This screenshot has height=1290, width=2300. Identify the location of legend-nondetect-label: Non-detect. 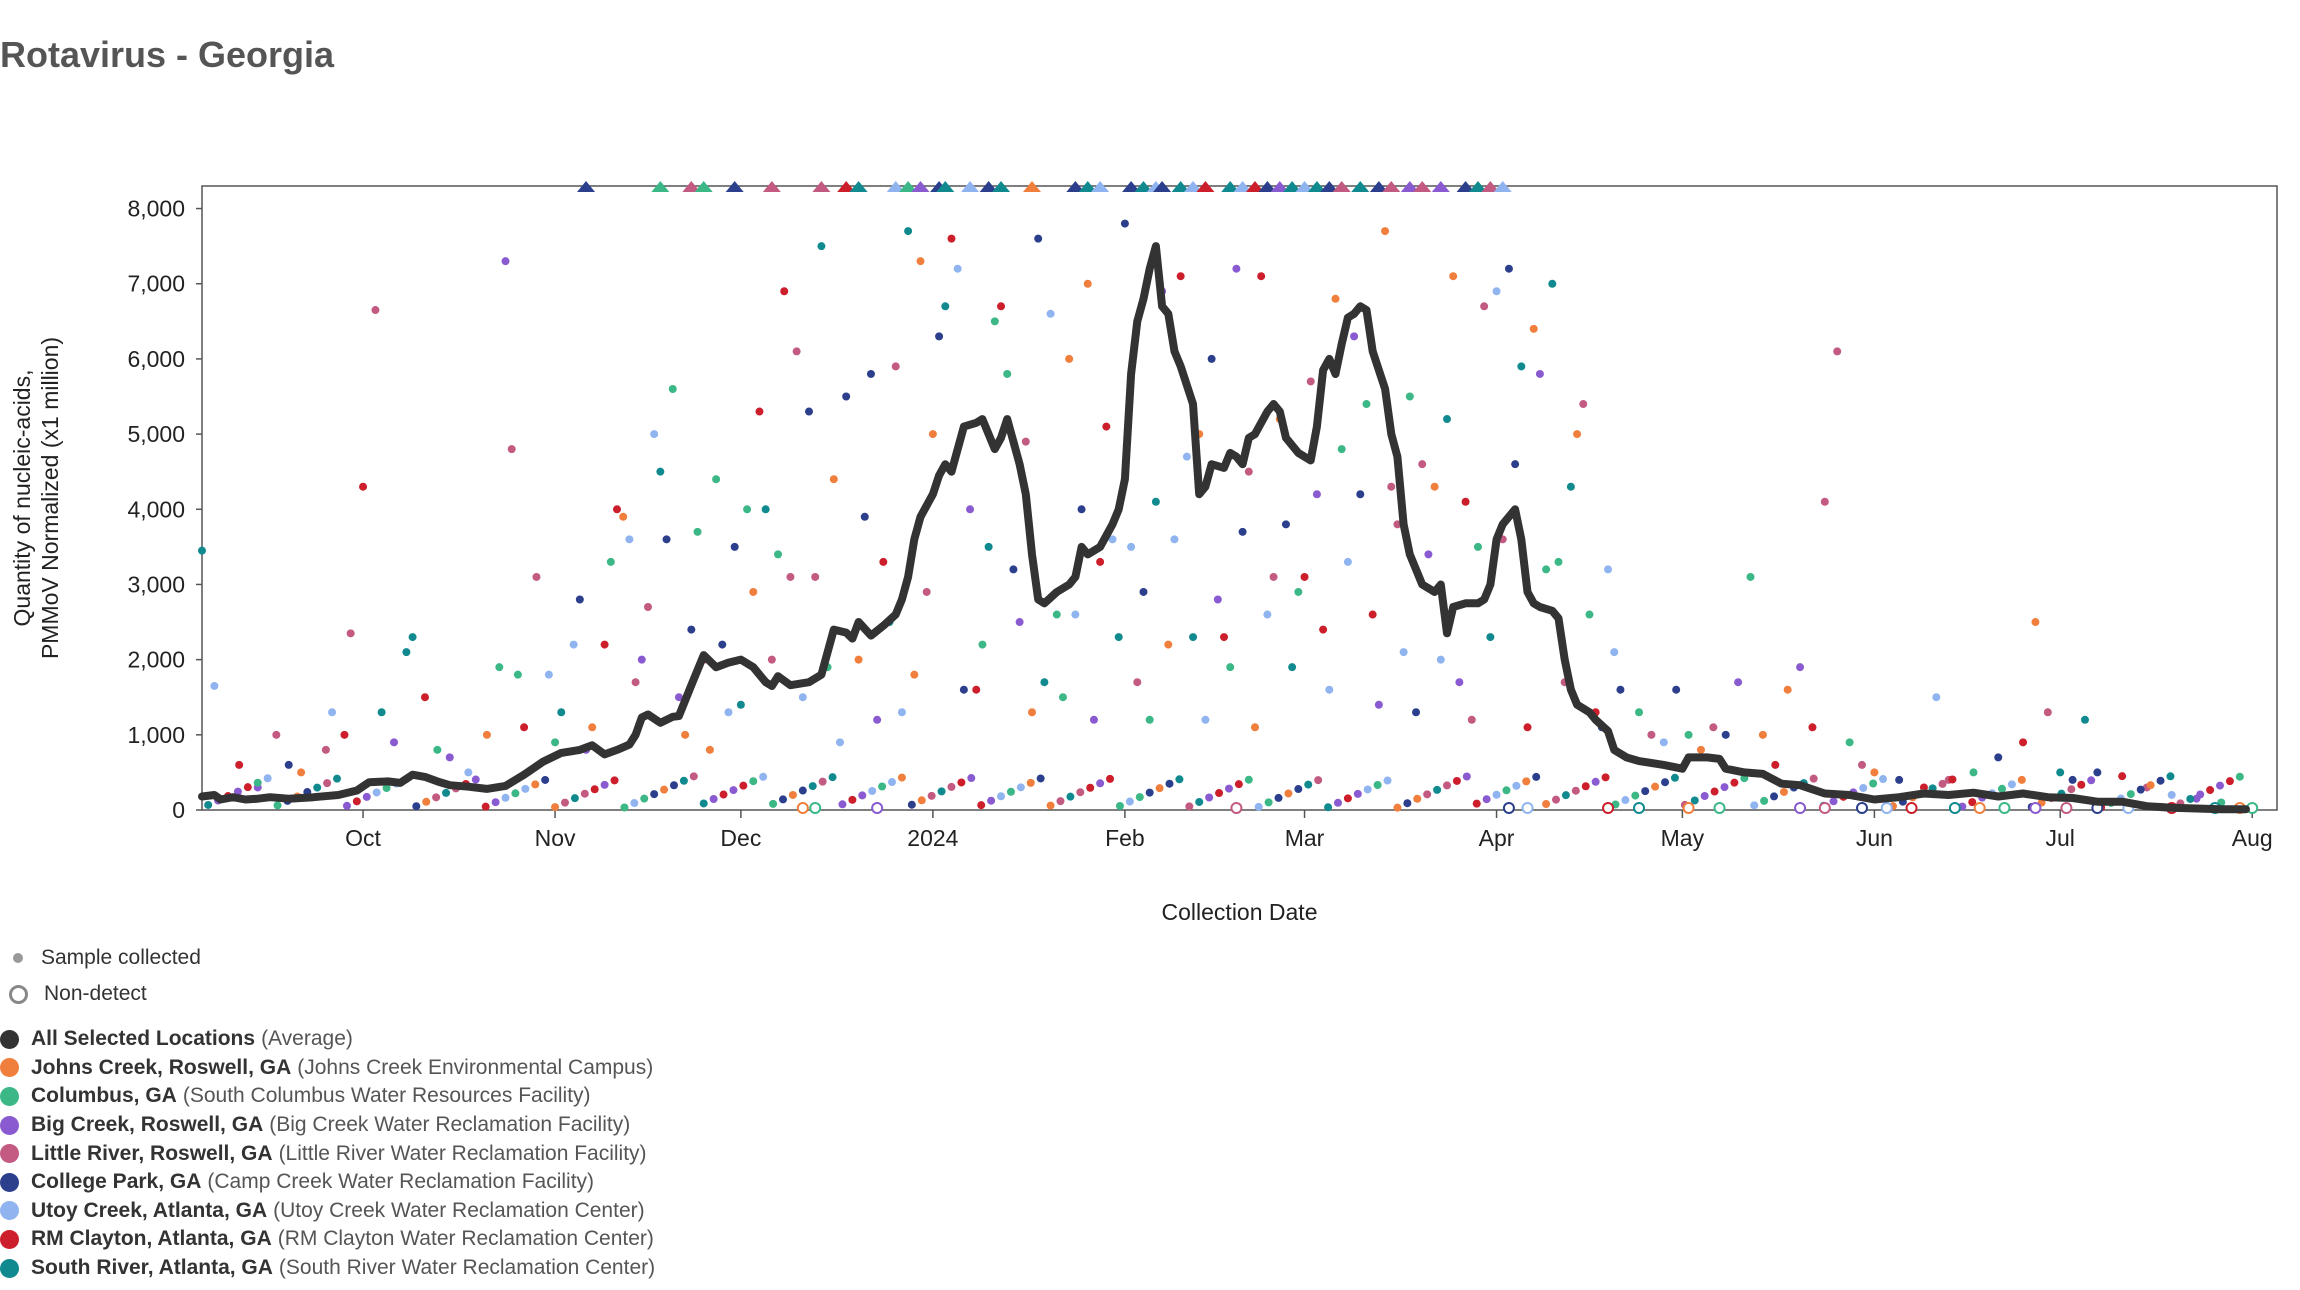
(95, 993).